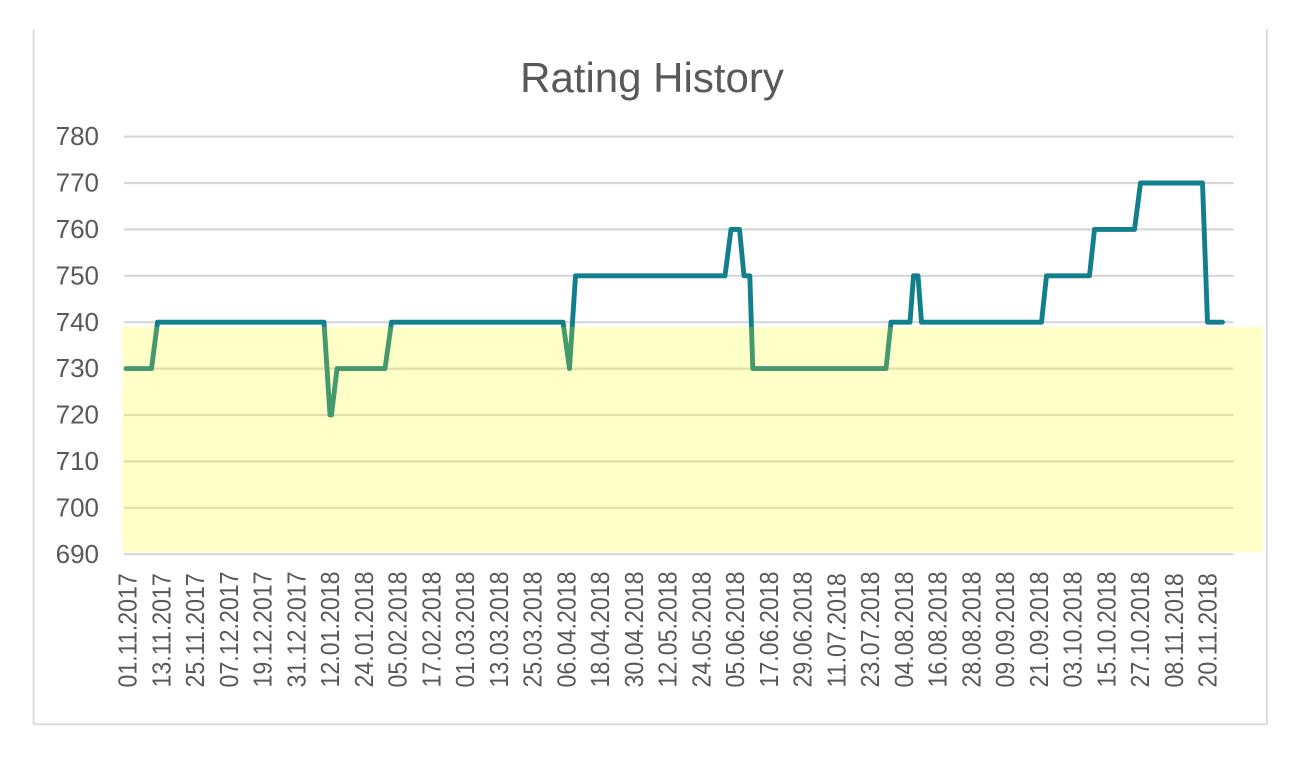  What do you see at coordinates (77, 136) in the screenshot?
I see `svg-text: 780` at bounding box center [77, 136].